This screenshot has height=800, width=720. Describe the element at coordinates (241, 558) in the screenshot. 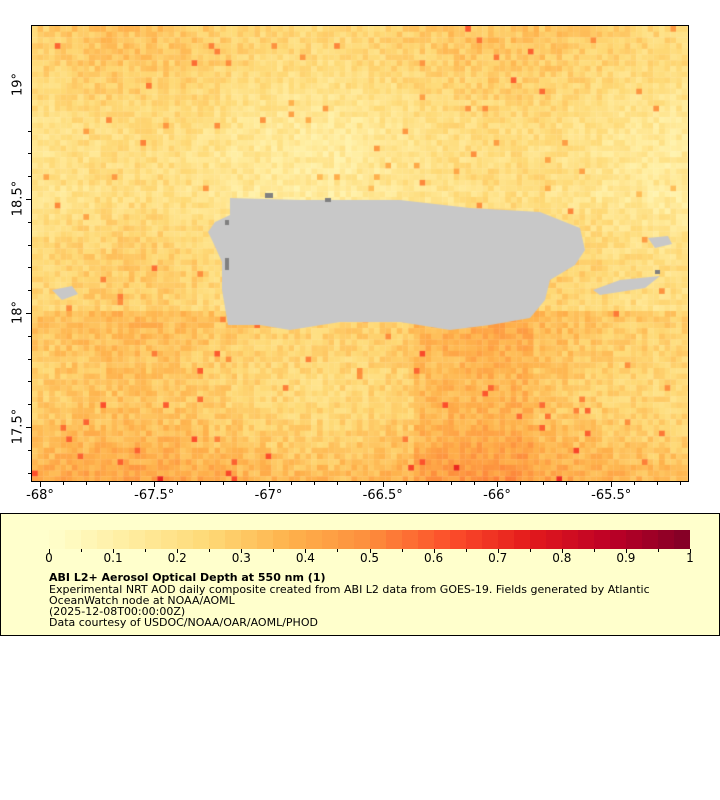

I see `colorbar-tick-label: 0.3` at that location.